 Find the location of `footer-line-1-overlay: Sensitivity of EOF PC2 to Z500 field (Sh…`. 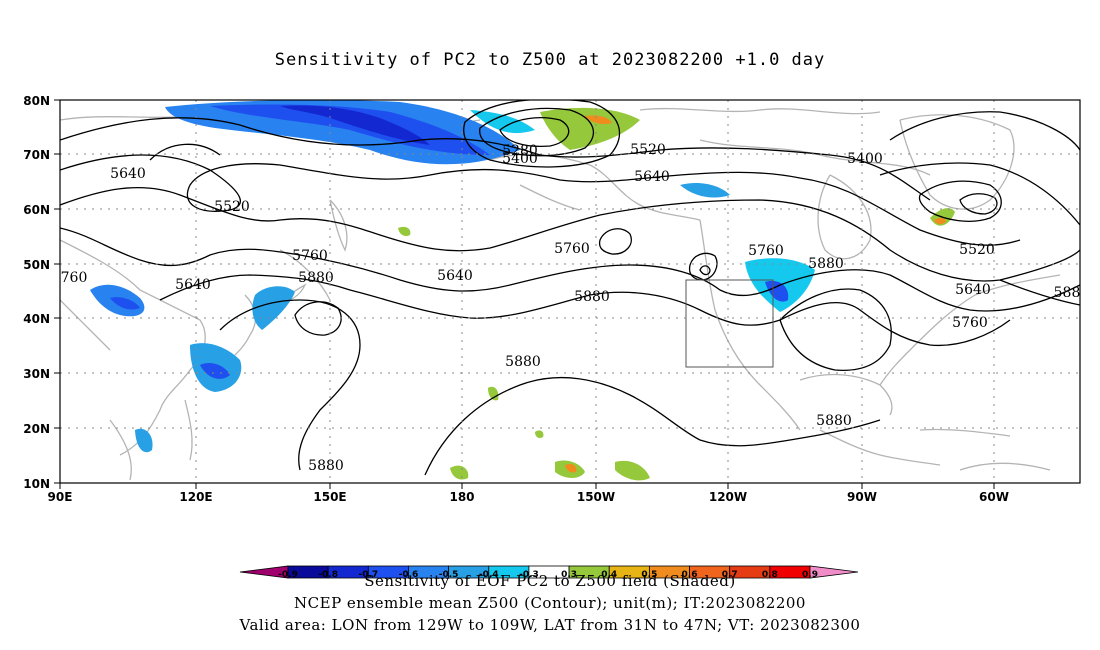

footer-line-1-overlay: Sensitivity of EOF PC2 to Z500 field (Sh… is located at coordinates (550, 581).